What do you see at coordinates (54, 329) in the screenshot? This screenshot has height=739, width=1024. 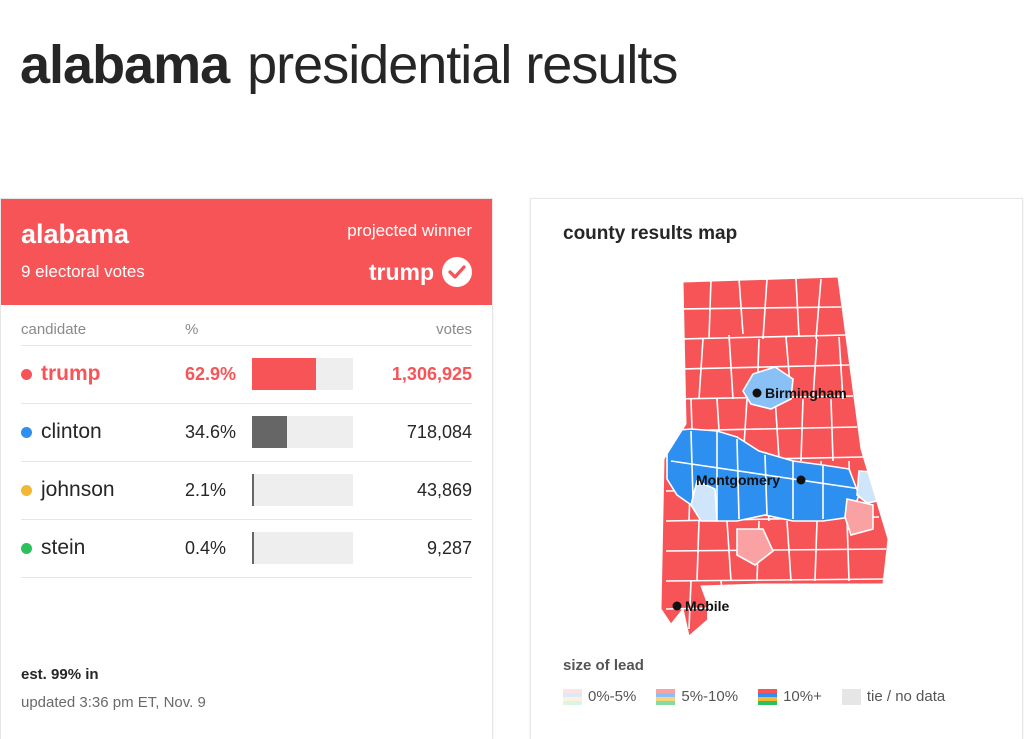 I see `column-header-candidate: candidate` at bounding box center [54, 329].